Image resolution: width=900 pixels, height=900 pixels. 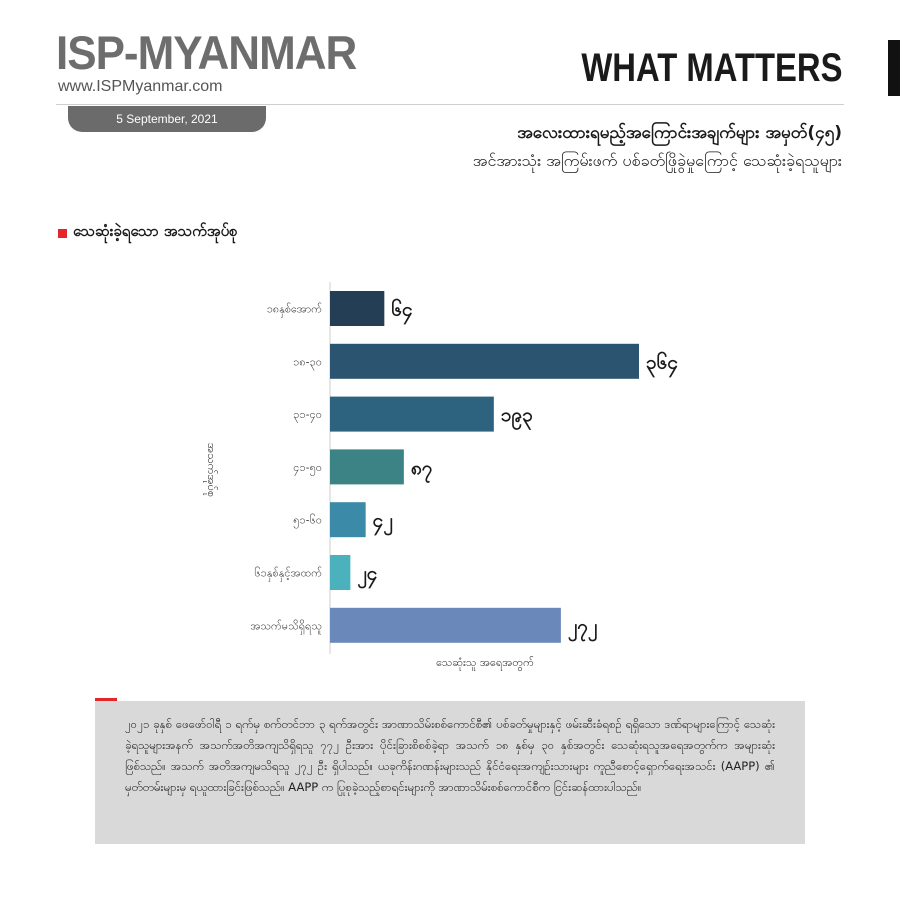 I want to click on y-axis-title: အသက်အုပ်စု, so click(x=210, y=470).